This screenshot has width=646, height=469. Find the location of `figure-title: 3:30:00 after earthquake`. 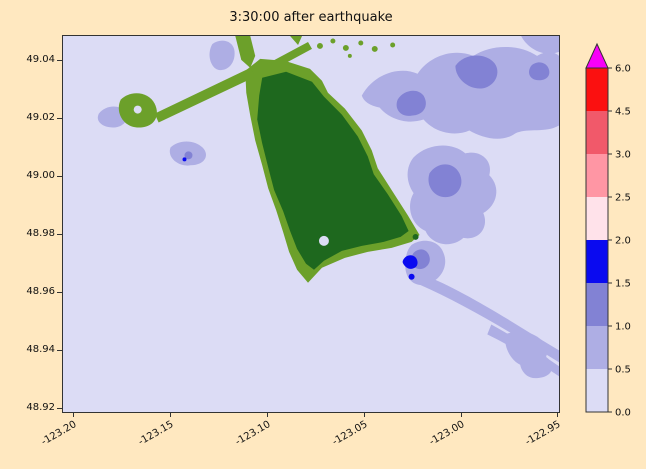

figure-title: 3:30:00 after earthquake is located at coordinates (311, 17).